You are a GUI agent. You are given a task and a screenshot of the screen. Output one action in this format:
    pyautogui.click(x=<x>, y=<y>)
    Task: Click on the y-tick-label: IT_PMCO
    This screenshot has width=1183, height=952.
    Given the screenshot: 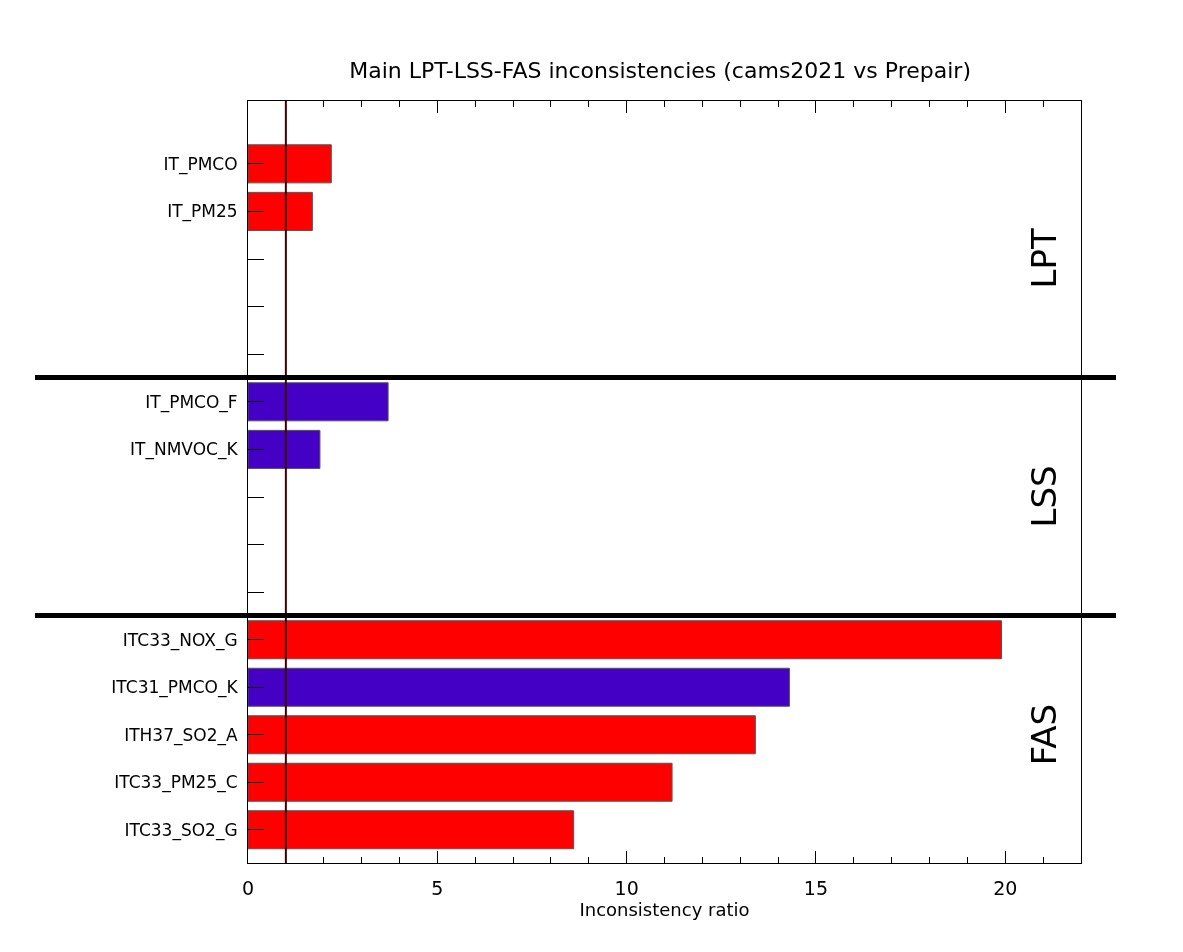 What is the action you would take?
    pyautogui.click(x=200, y=164)
    